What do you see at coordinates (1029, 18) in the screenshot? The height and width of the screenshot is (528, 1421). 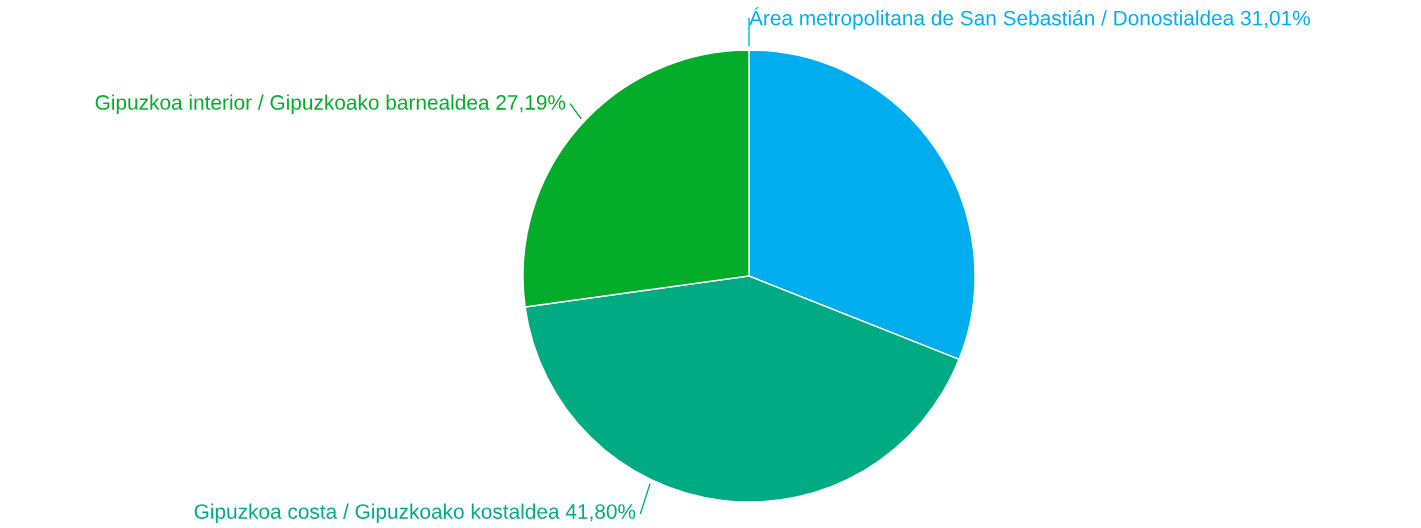 I see `slice-label: Área metropolitana de San Sebastián / Donostialdea 31,01%` at bounding box center [1029, 18].